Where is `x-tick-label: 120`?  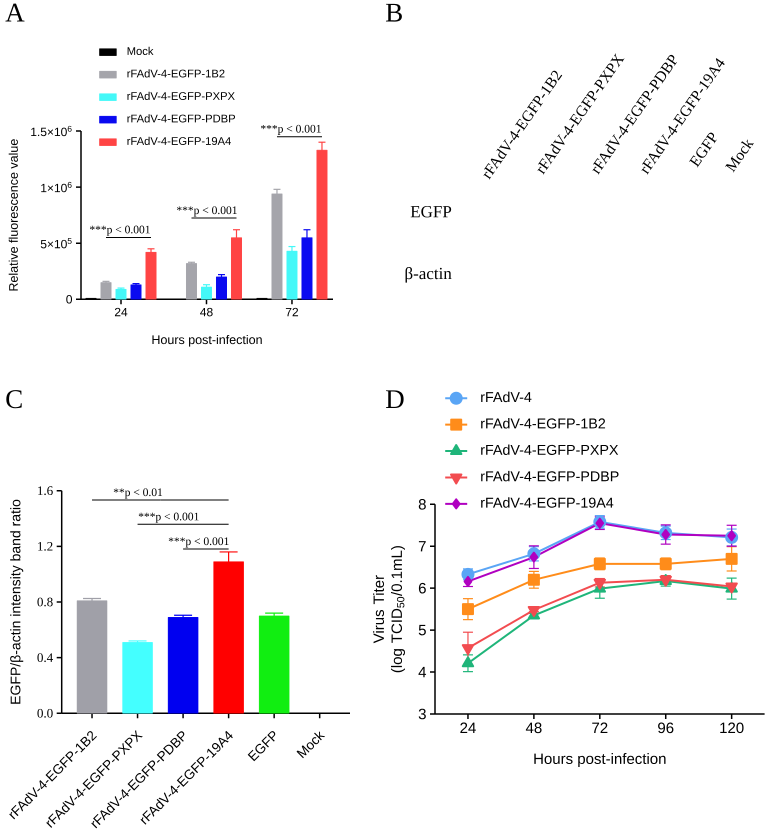
x-tick-label: 120 is located at coordinates (732, 728).